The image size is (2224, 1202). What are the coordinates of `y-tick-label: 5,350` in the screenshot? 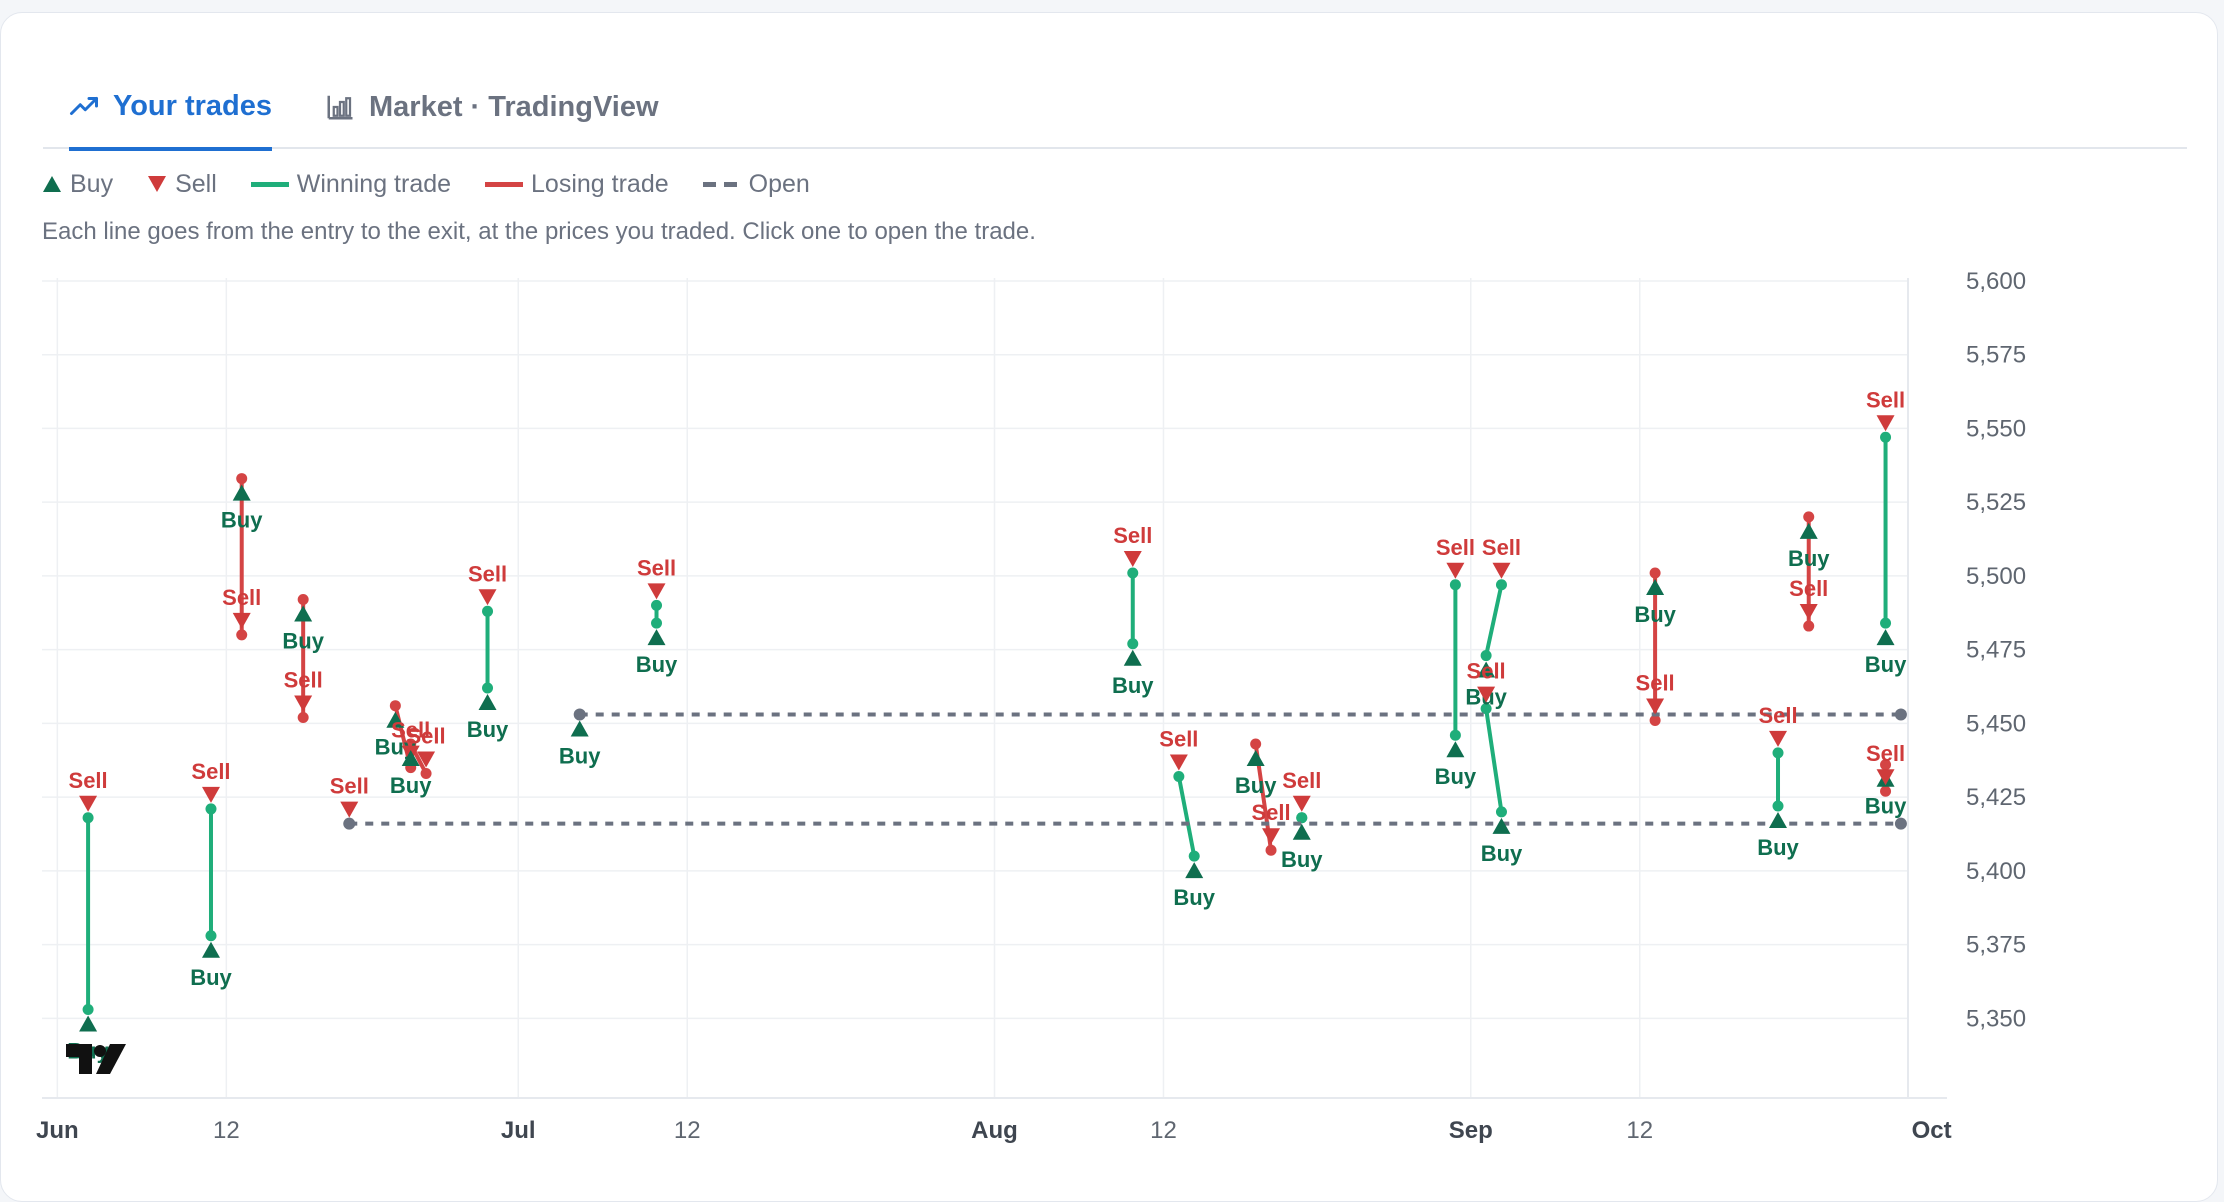 It's located at (1996, 1018).